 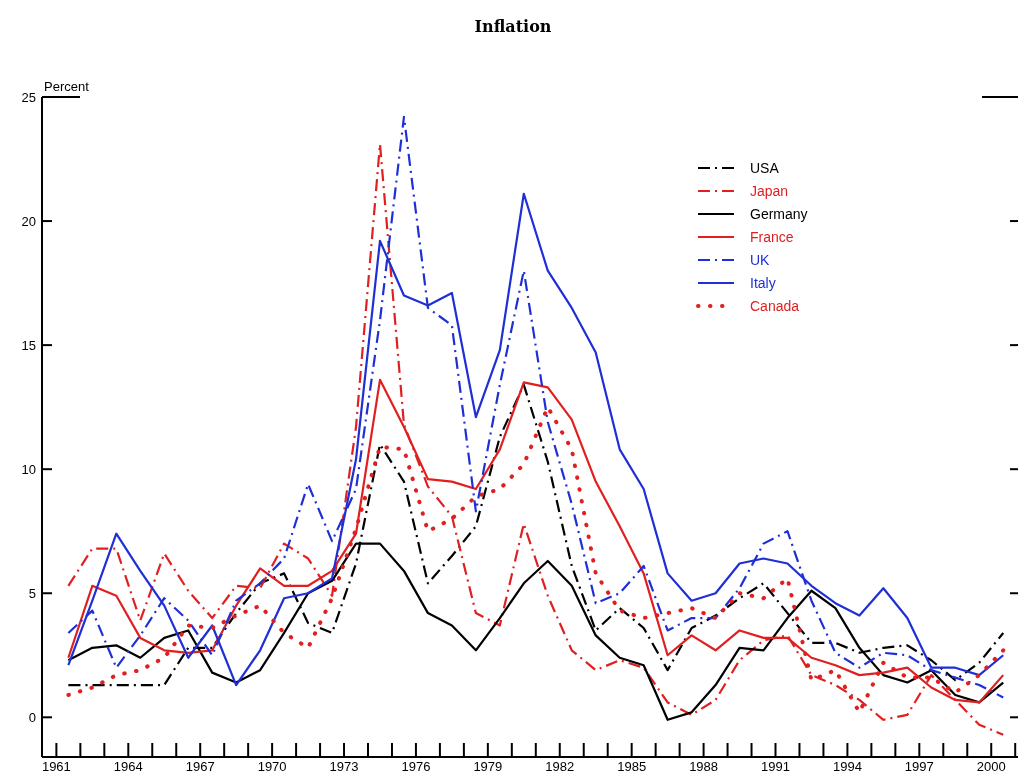 What do you see at coordinates (488, 766) in the screenshot?
I see `x-tick-label: 1979` at bounding box center [488, 766].